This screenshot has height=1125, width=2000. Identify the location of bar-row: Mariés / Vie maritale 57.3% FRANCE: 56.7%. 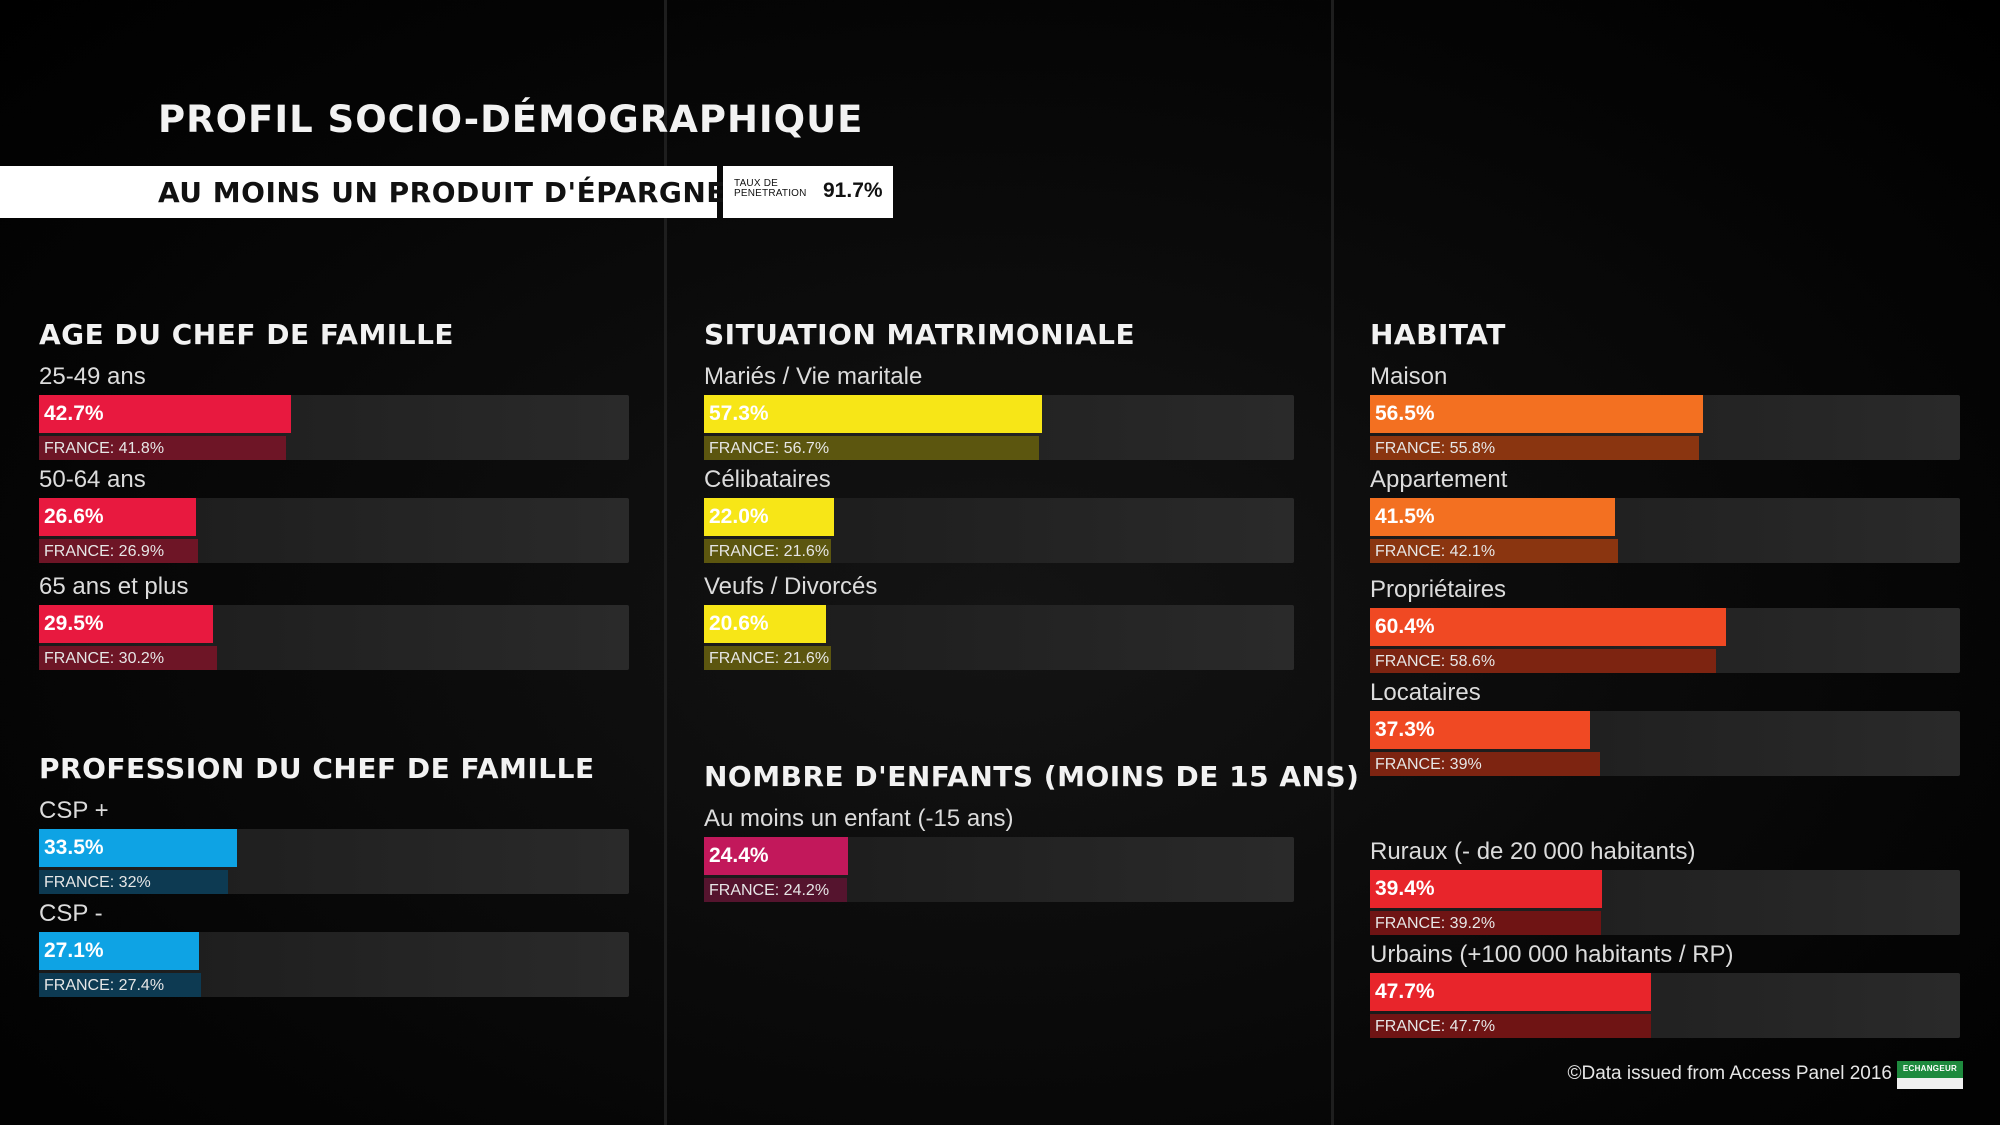
(999, 414).